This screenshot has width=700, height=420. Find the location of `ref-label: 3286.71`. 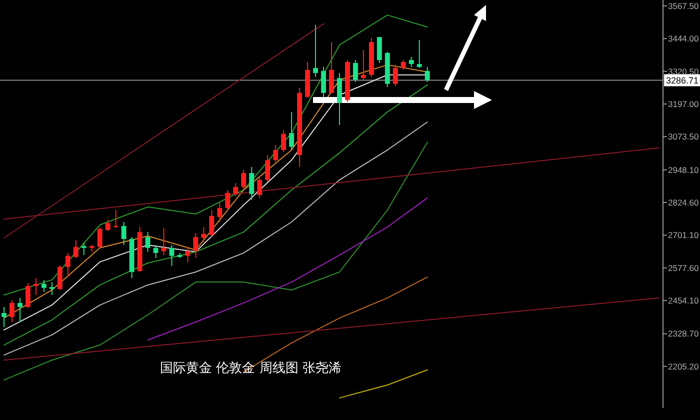

ref-label: 3286.71 is located at coordinates (682, 80).